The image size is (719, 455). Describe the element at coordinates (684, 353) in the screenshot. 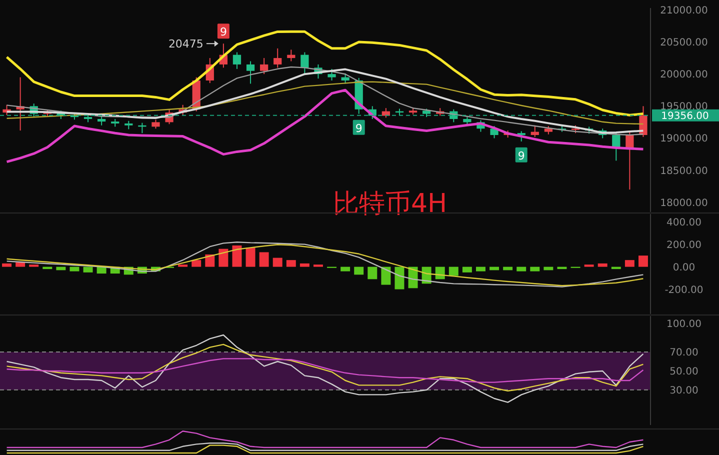

I see `y-tick-label: 70.00` at that location.